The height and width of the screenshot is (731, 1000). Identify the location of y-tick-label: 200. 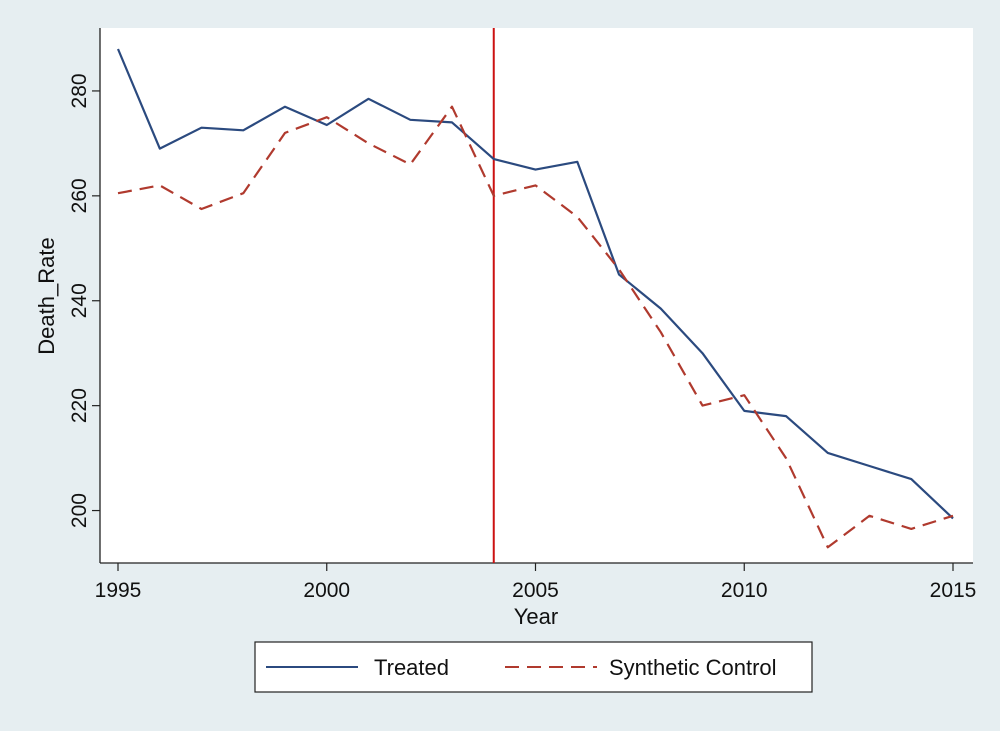
(79, 510).